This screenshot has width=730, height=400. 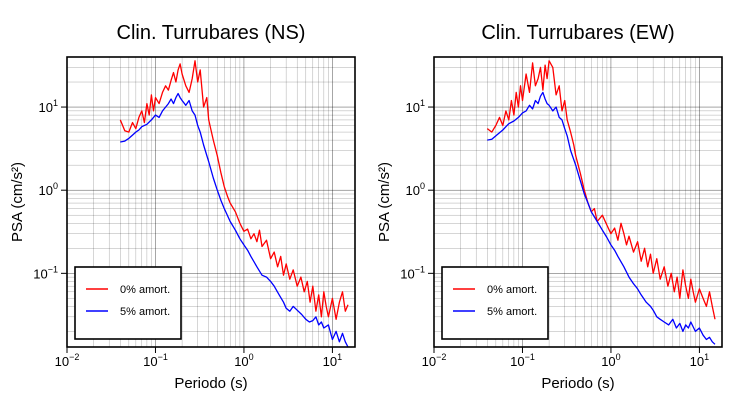 I want to click on chart-title: Clin. Turrubares (EW), so click(x=577, y=33).